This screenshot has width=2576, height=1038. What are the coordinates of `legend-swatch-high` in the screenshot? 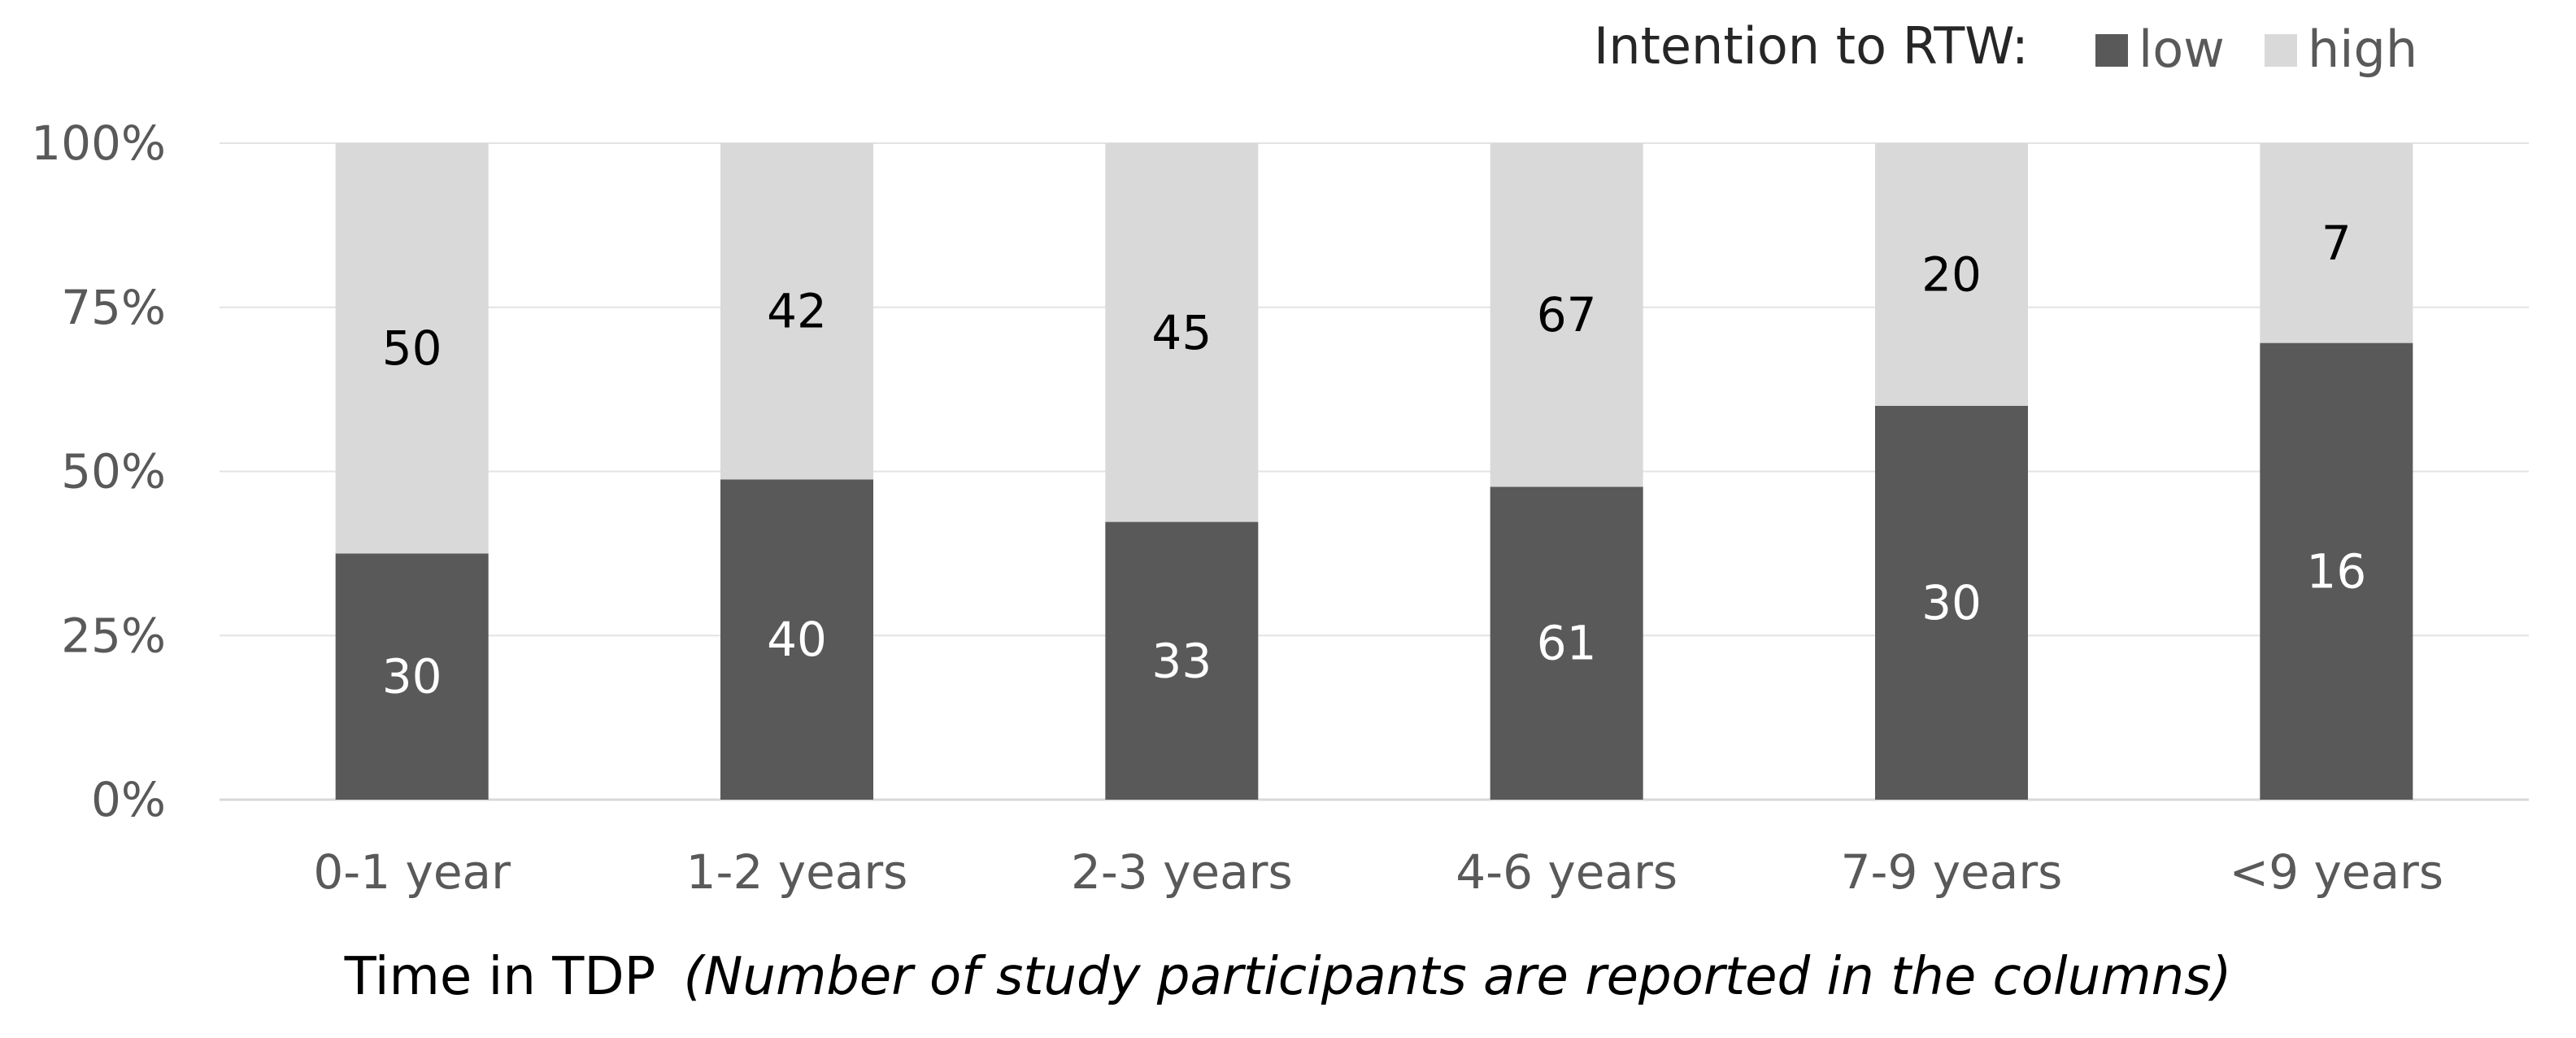 It's located at (2281, 50).